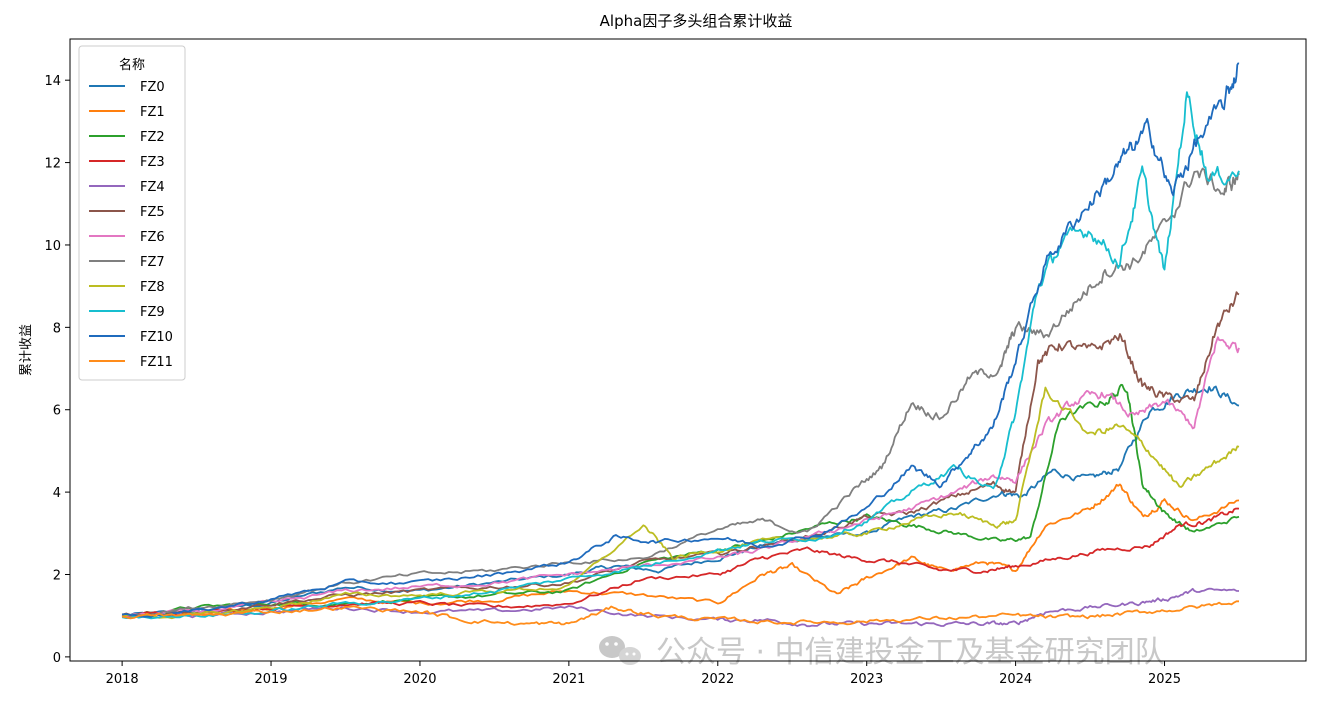 Image resolution: width=1332 pixels, height=705 pixels. Describe the element at coordinates (1164, 679) in the screenshot. I see `x-tick-label: 2025` at that location.